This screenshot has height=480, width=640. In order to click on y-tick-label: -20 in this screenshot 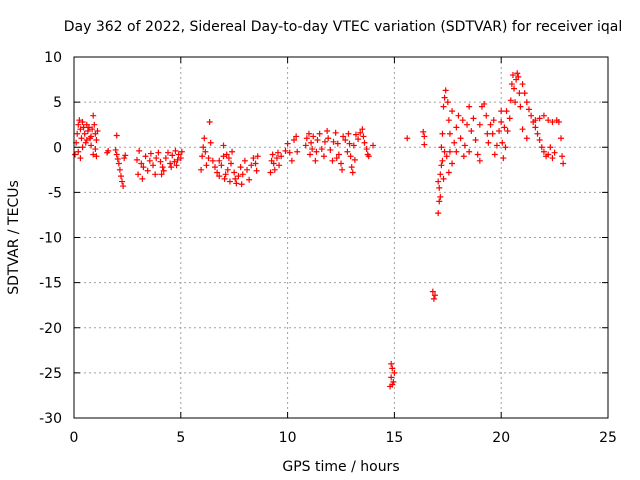, I will do `click(50, 329)`.